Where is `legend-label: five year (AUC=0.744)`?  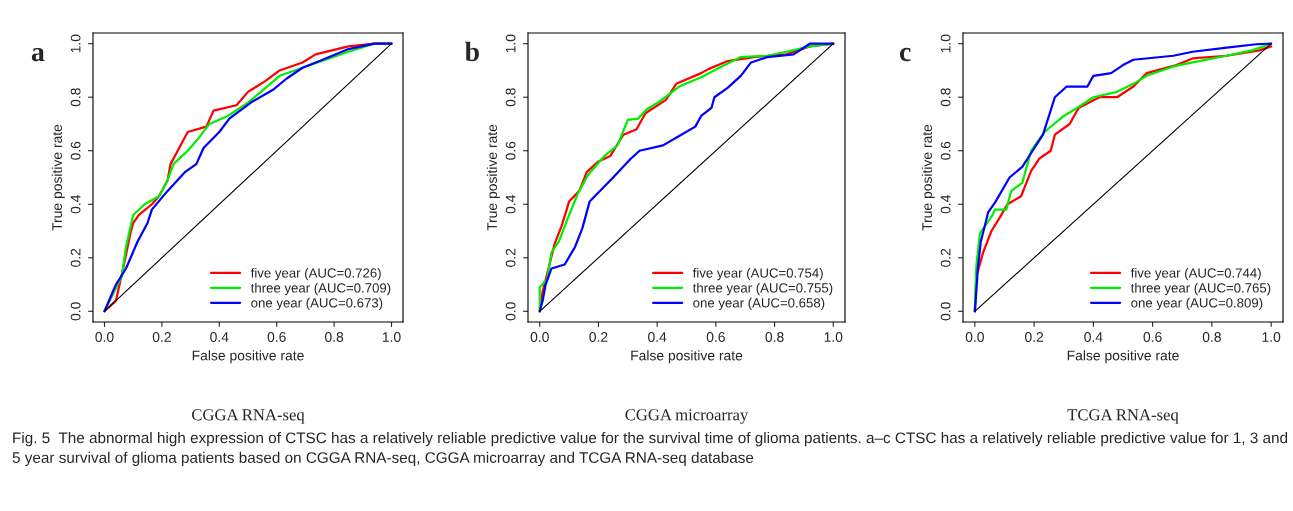
legend-label: five year (AUC=0.744) is located at coordinates (1195, 274).